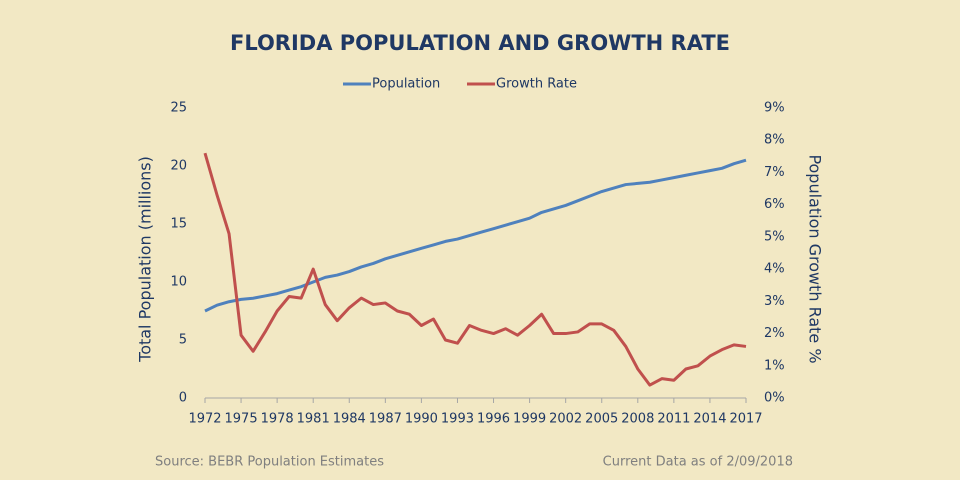 This screenshot has width=960, height=480. Describe the element at coordinates (774, 172) in the screenshot. I see `y2-tick-label: 7%` at that location.